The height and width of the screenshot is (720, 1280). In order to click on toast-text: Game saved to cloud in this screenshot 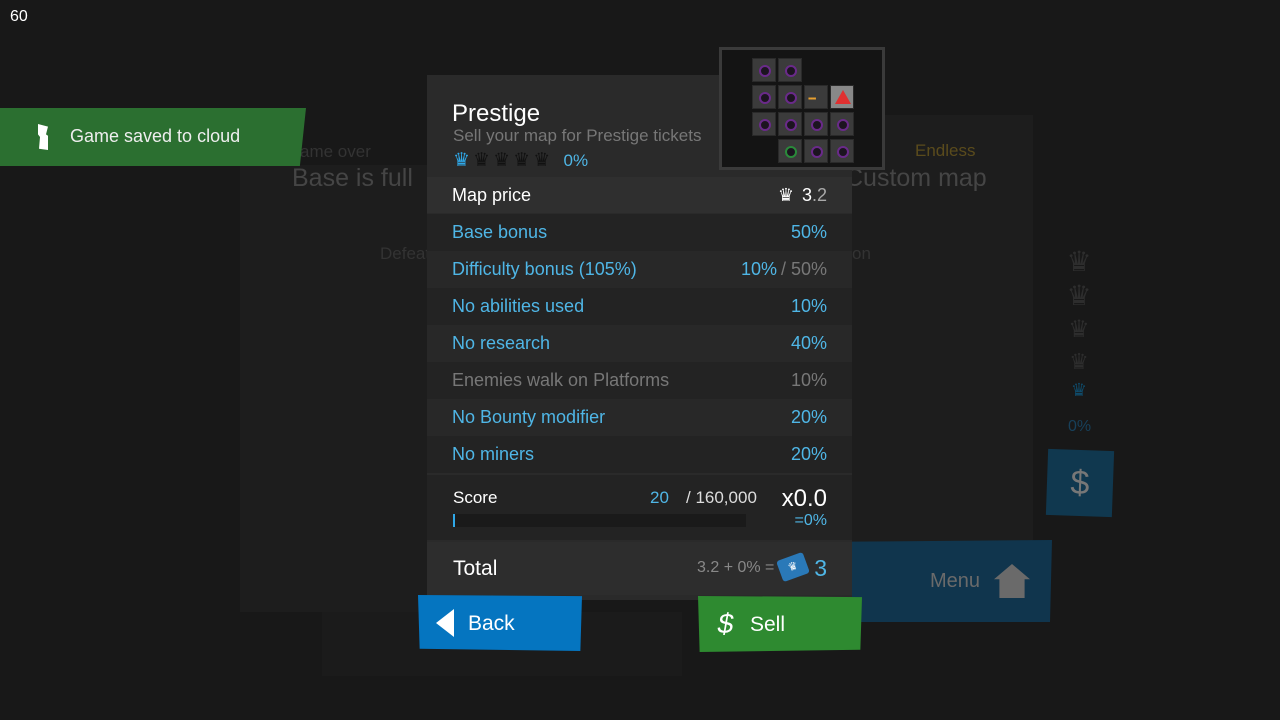, I will do `click(155, 136)`.